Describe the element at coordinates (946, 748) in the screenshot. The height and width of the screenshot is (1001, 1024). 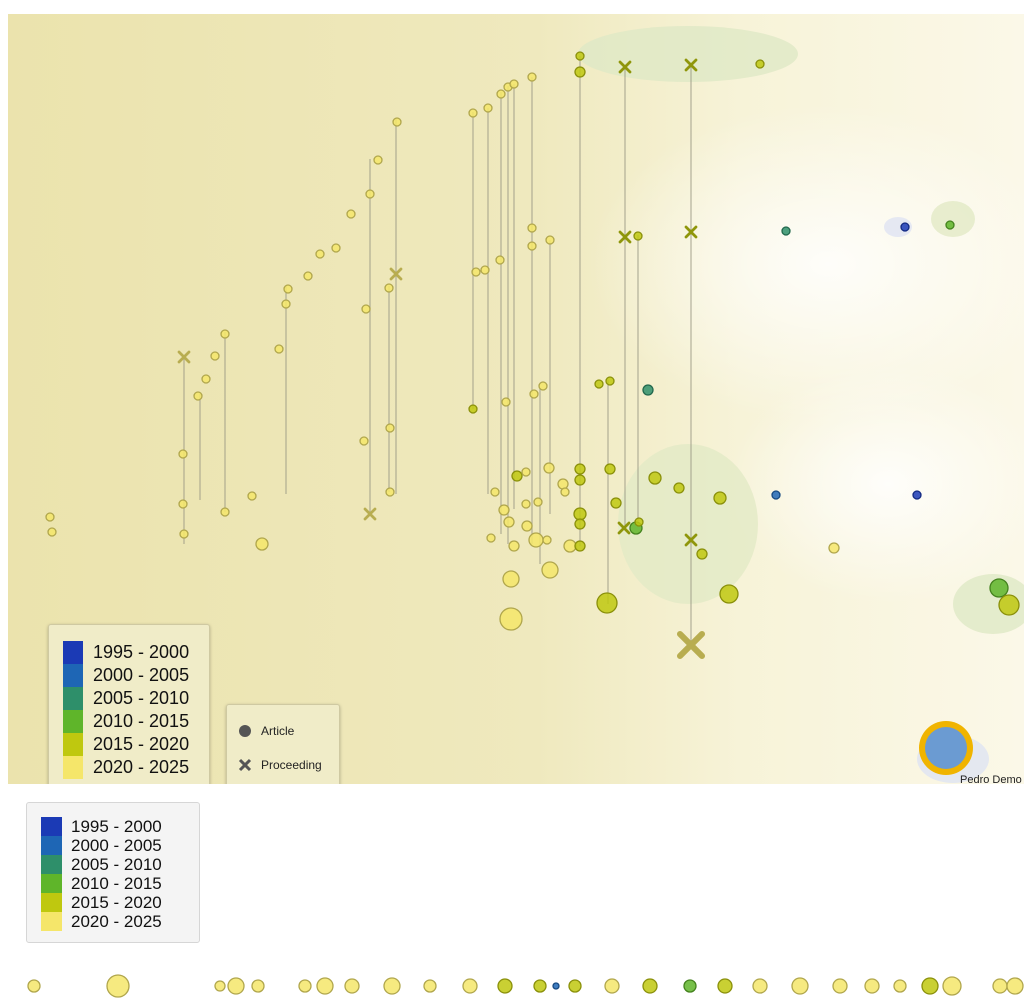
I see `author-node` at that location.